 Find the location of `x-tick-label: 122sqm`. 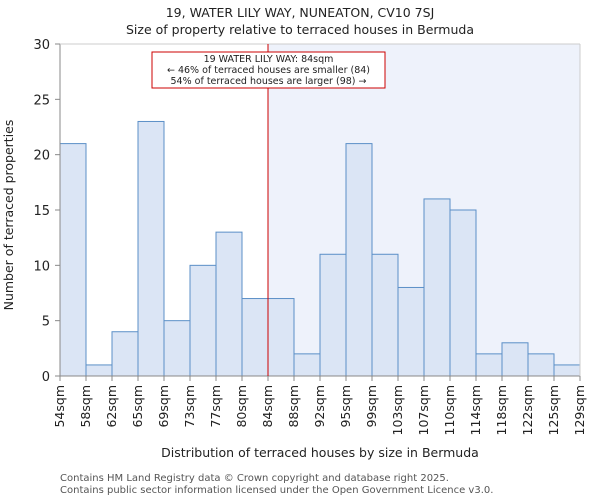

x-tick-label: 122sqm is located at coordinates (527, 410).